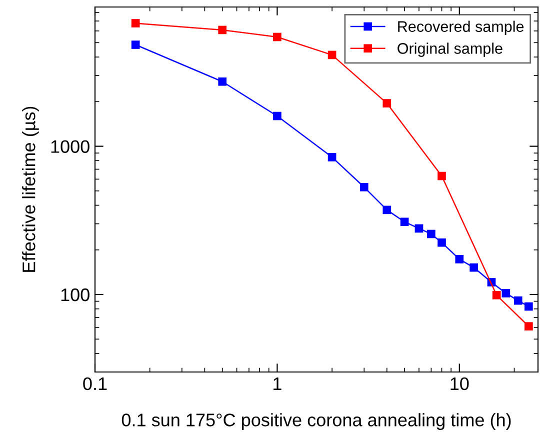 The image size is (541, 438). Describe the element at coordinates (30, 189) in the screenshot. I see `y-axis-title: Effective lifetime (µs)` at that location.